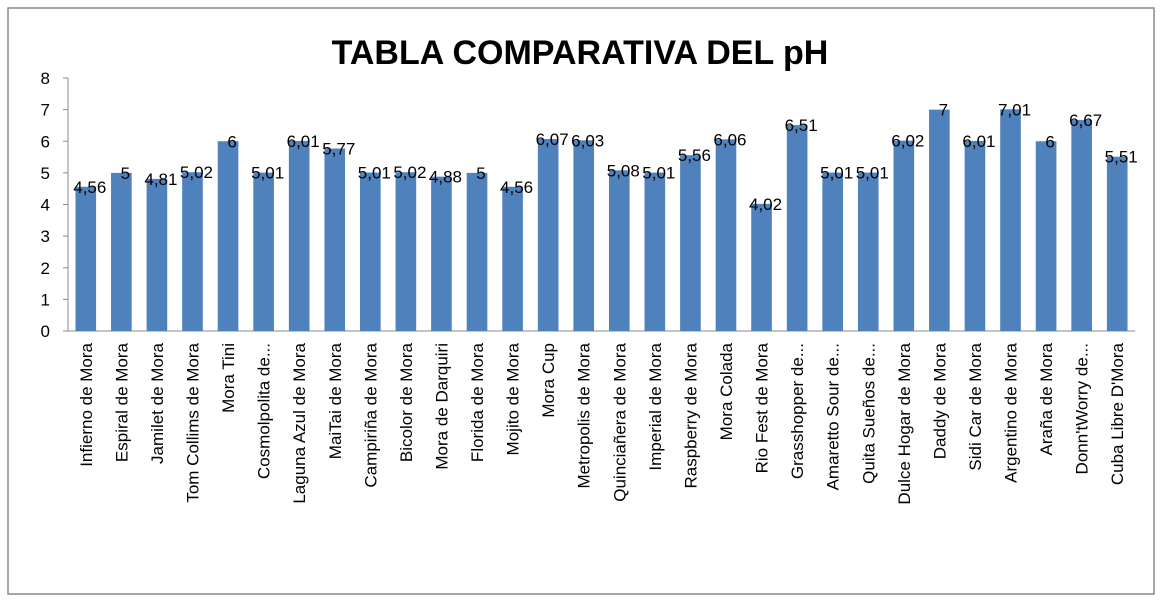  I want to click on x-tick-label: Mora Cup, so click(548, 380).